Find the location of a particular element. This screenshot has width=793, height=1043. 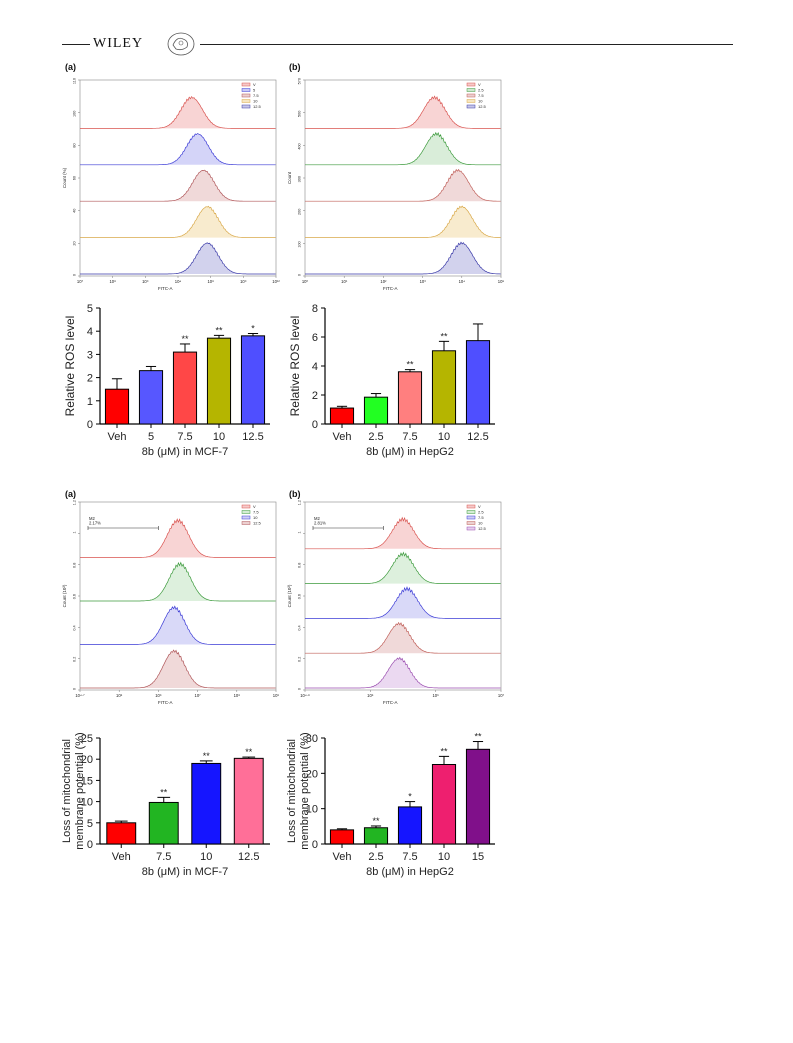

x-tick-label: 10² is located at coordinates (383, 281).